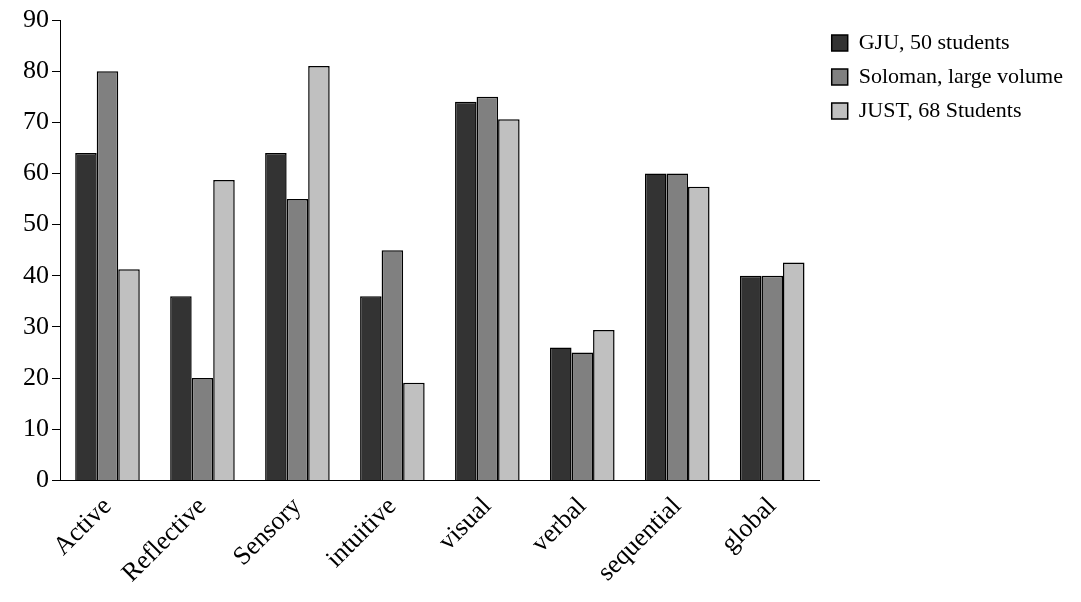 Image resolution: width=1081 pixels, height=602 pixels. Describe the element at coordinates (36, 69) in the screenshot. I see `y-tick-label: 80` at that location.